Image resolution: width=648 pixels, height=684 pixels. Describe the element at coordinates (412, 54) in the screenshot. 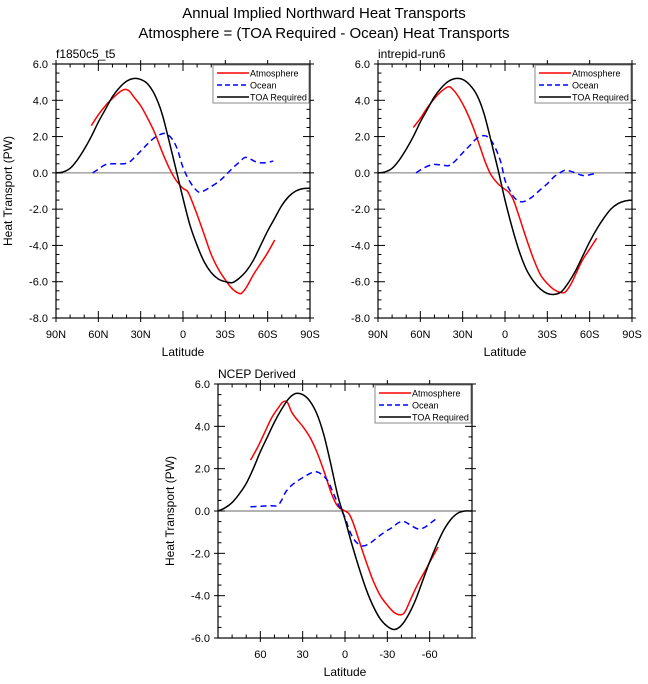

I see `panel-title: intrepid-run6` at that location.